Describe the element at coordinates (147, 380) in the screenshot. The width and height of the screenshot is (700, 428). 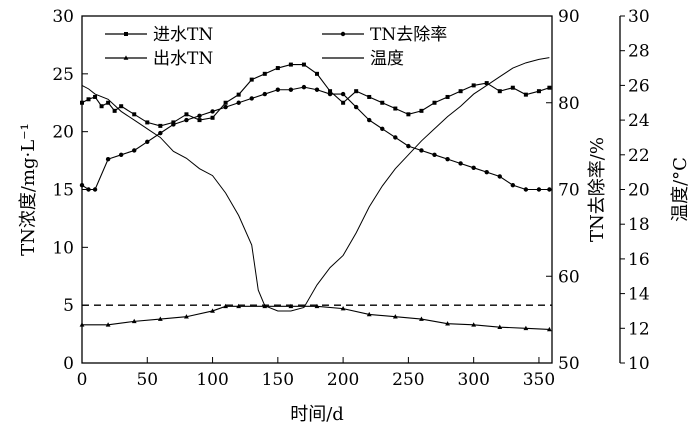
I see `x-tick-label: 50` at that location.